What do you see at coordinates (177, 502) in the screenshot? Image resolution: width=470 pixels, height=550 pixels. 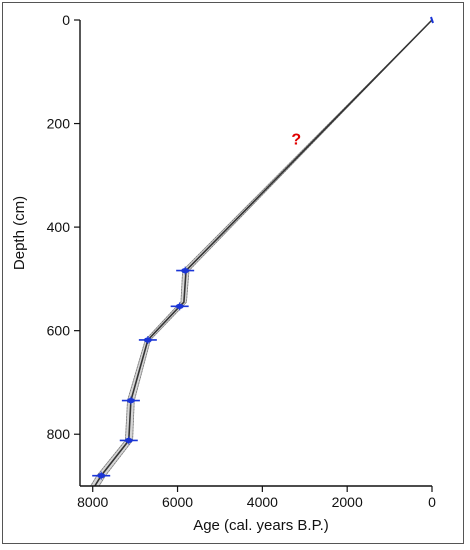 I see `x-tick-label: 6000` at bounding box center [177, 502].